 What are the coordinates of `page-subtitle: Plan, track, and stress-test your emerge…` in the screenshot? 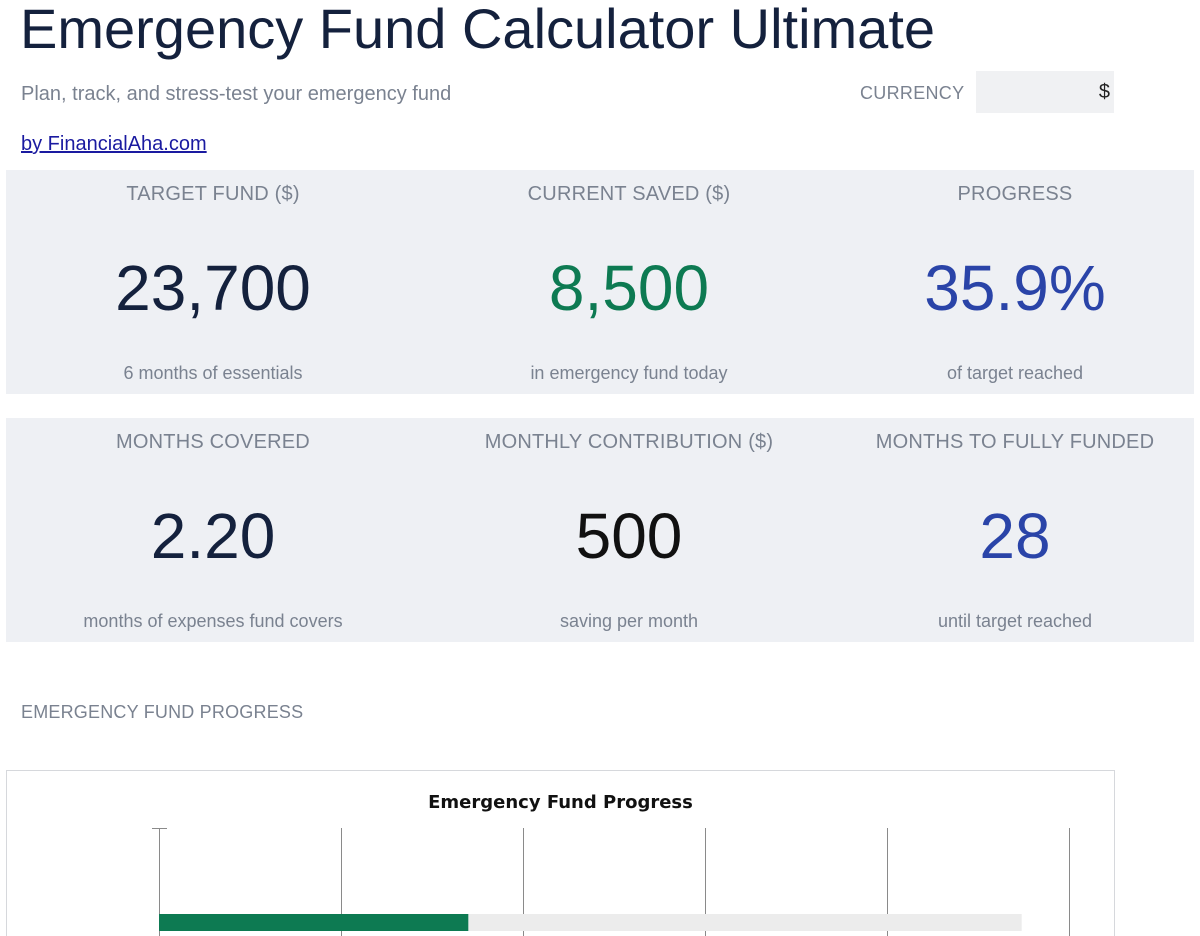 It's located at (236, 94).